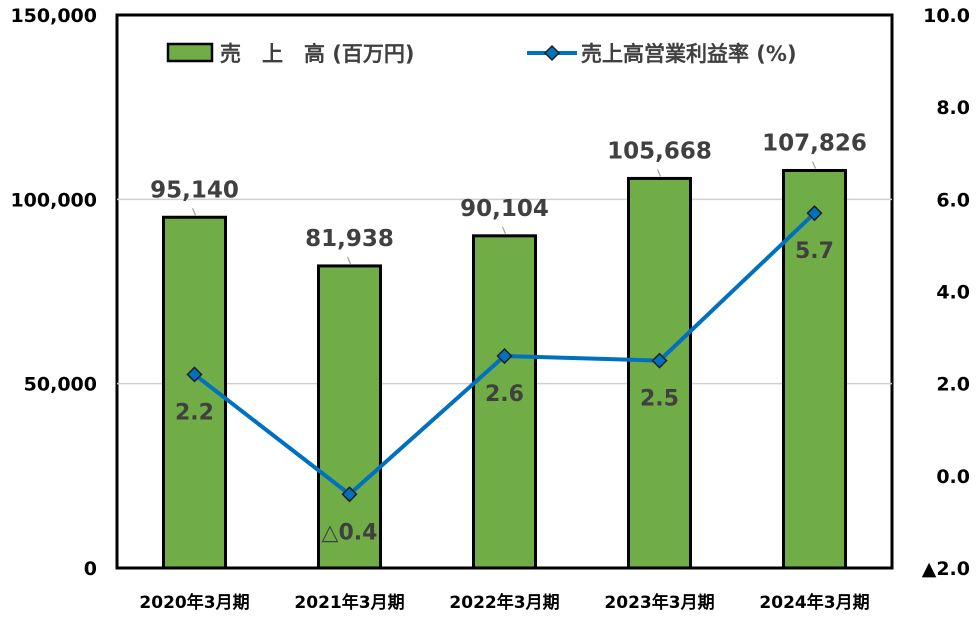 The height and width of the screenshot is (624, 977). I want to click on legend-marker, so click(552, 53).